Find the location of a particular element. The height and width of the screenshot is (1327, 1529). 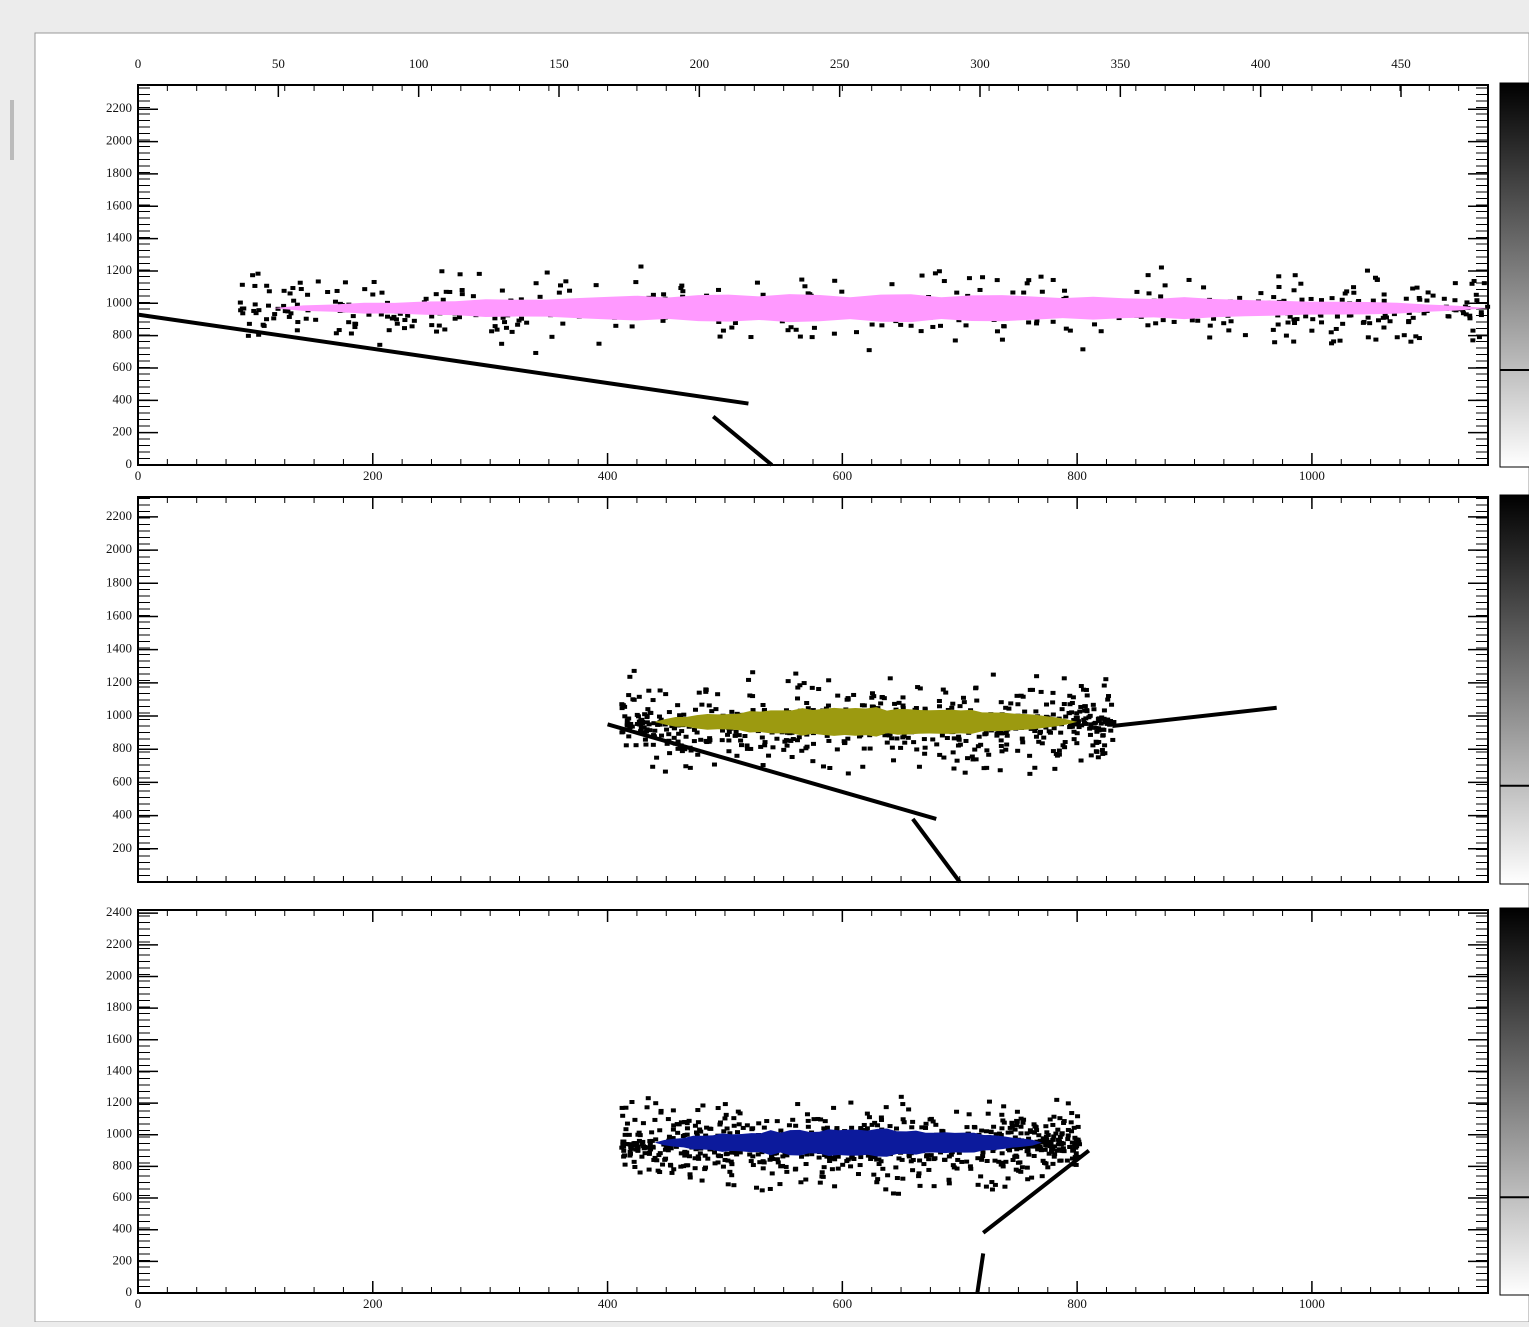

y-tick-label: 400 is located at coordinates (123, 1228).